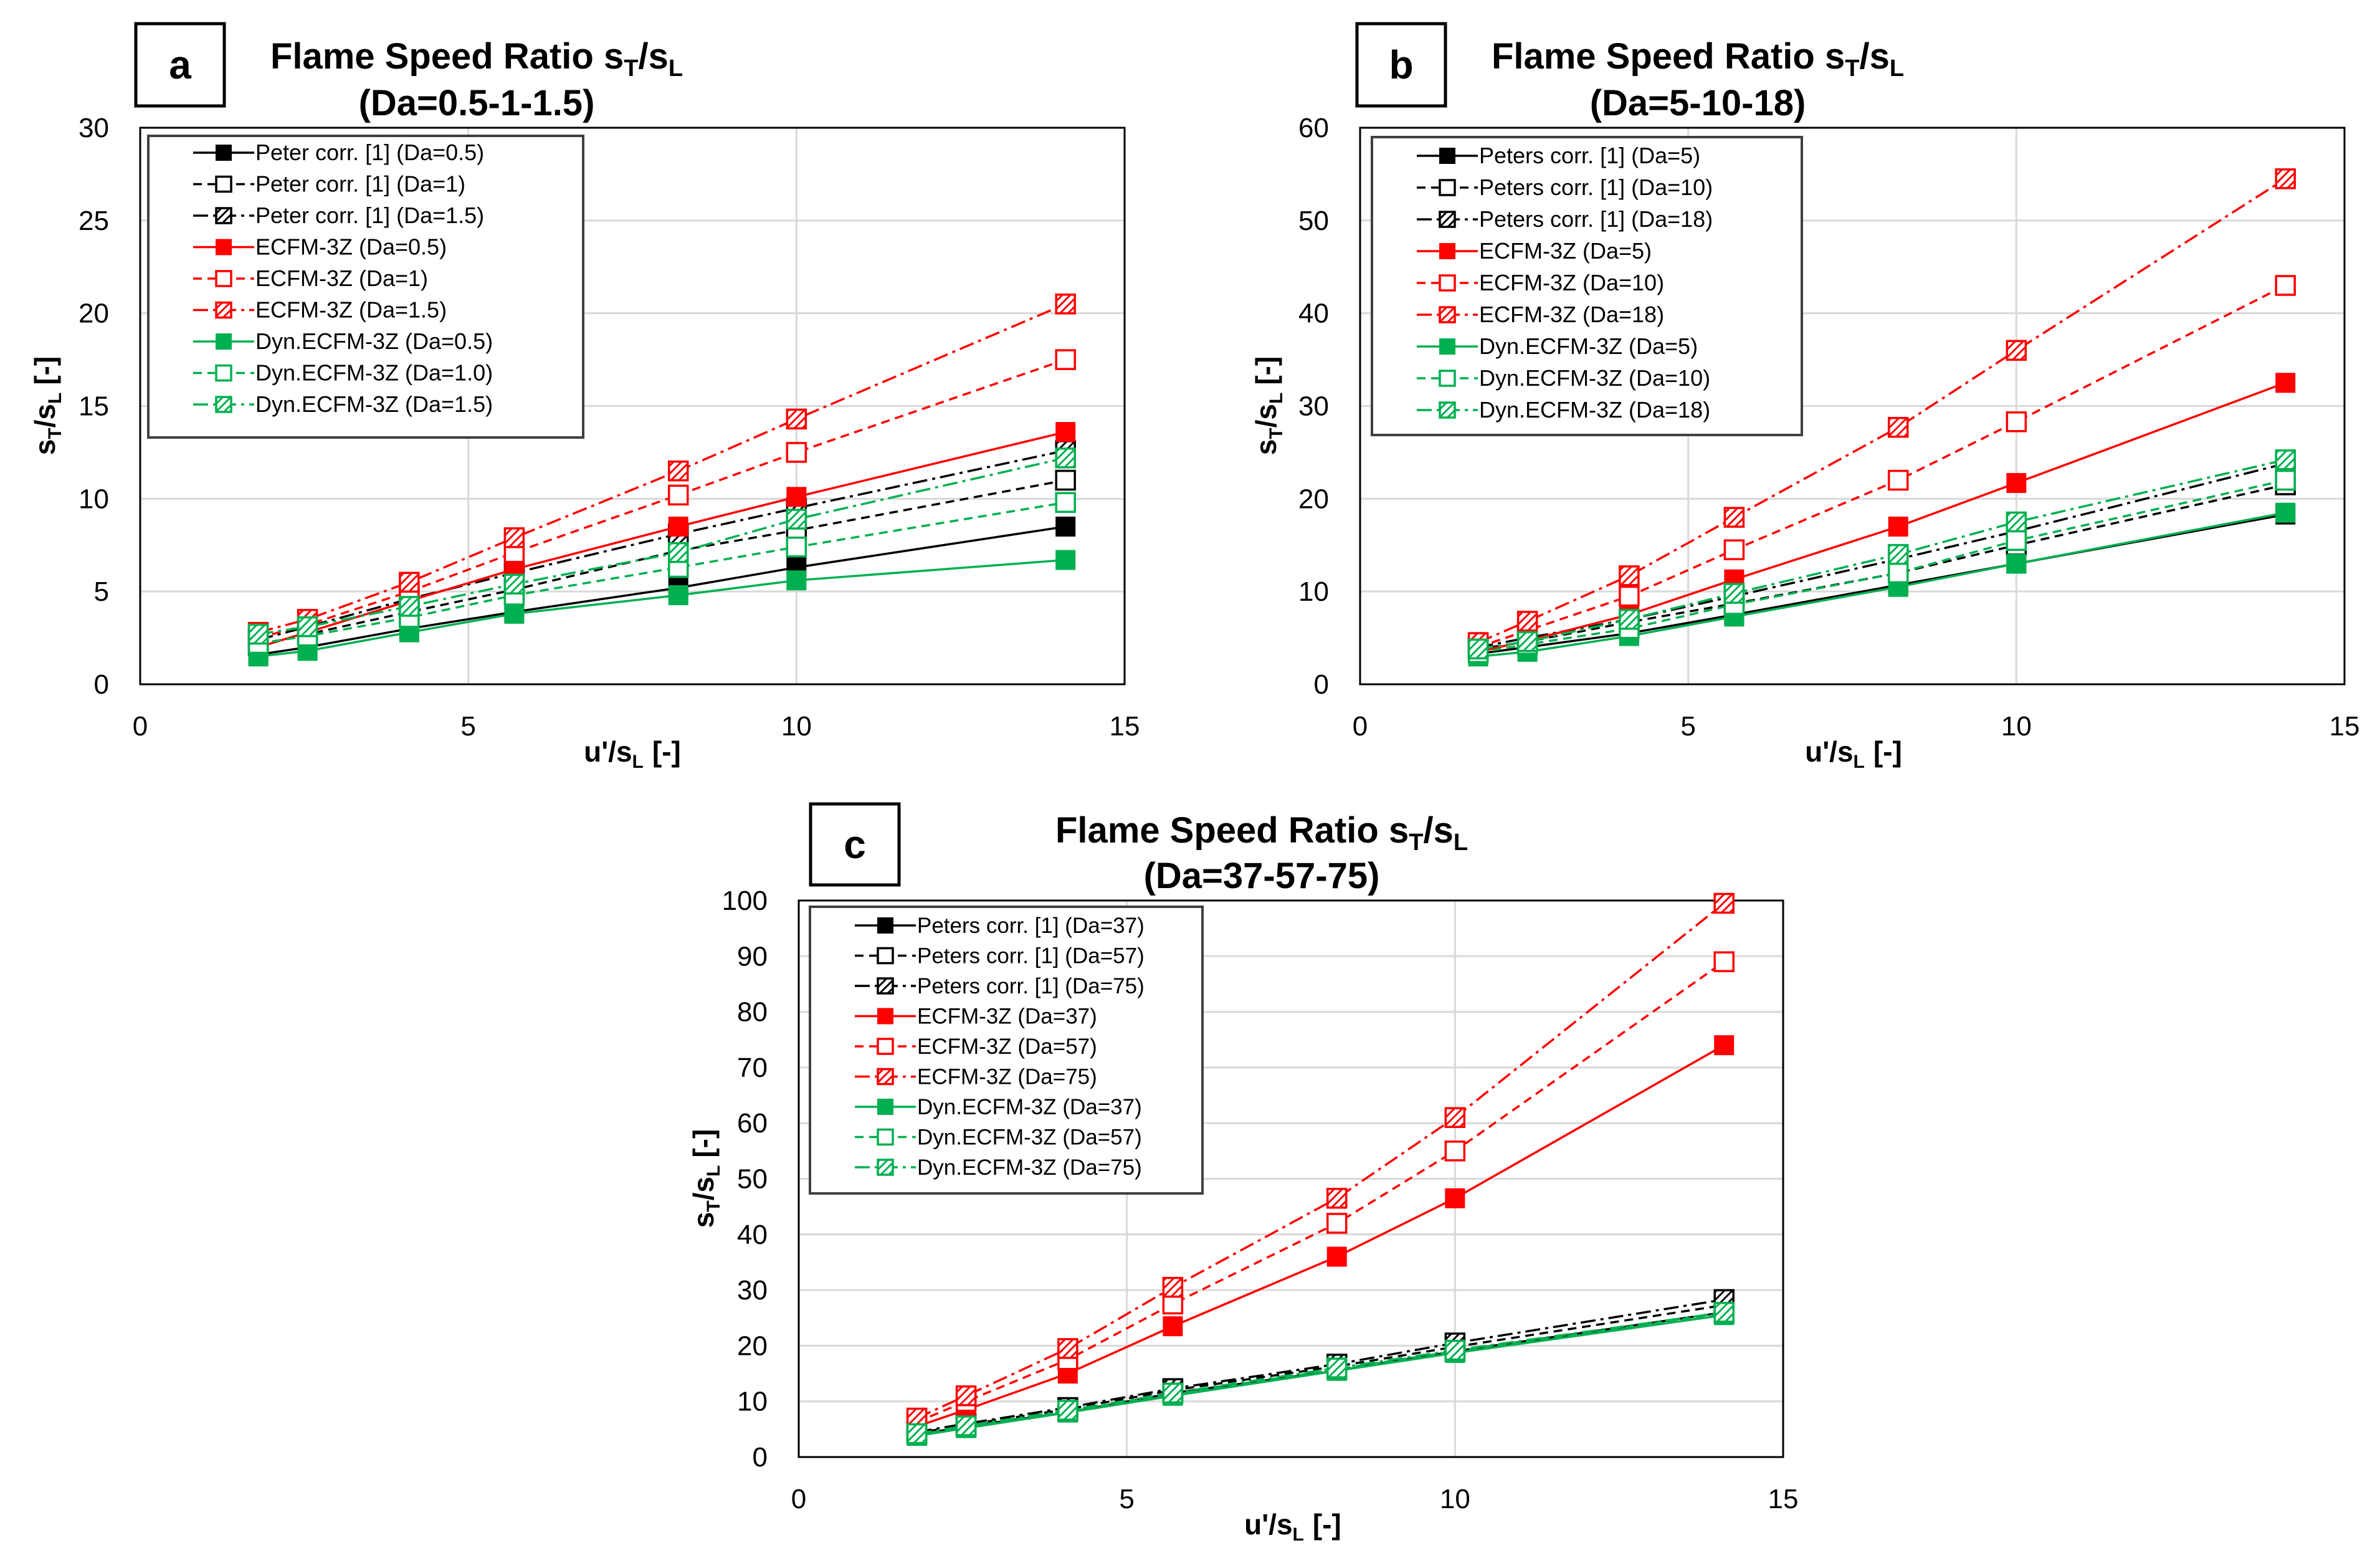 Image resolution: width=2380 pixels, height=1558 pixels. What do you see at coordinates (1461, 842) in the screenshot?
I see `title-sub-l: L` at bounding box center [1461, 842].